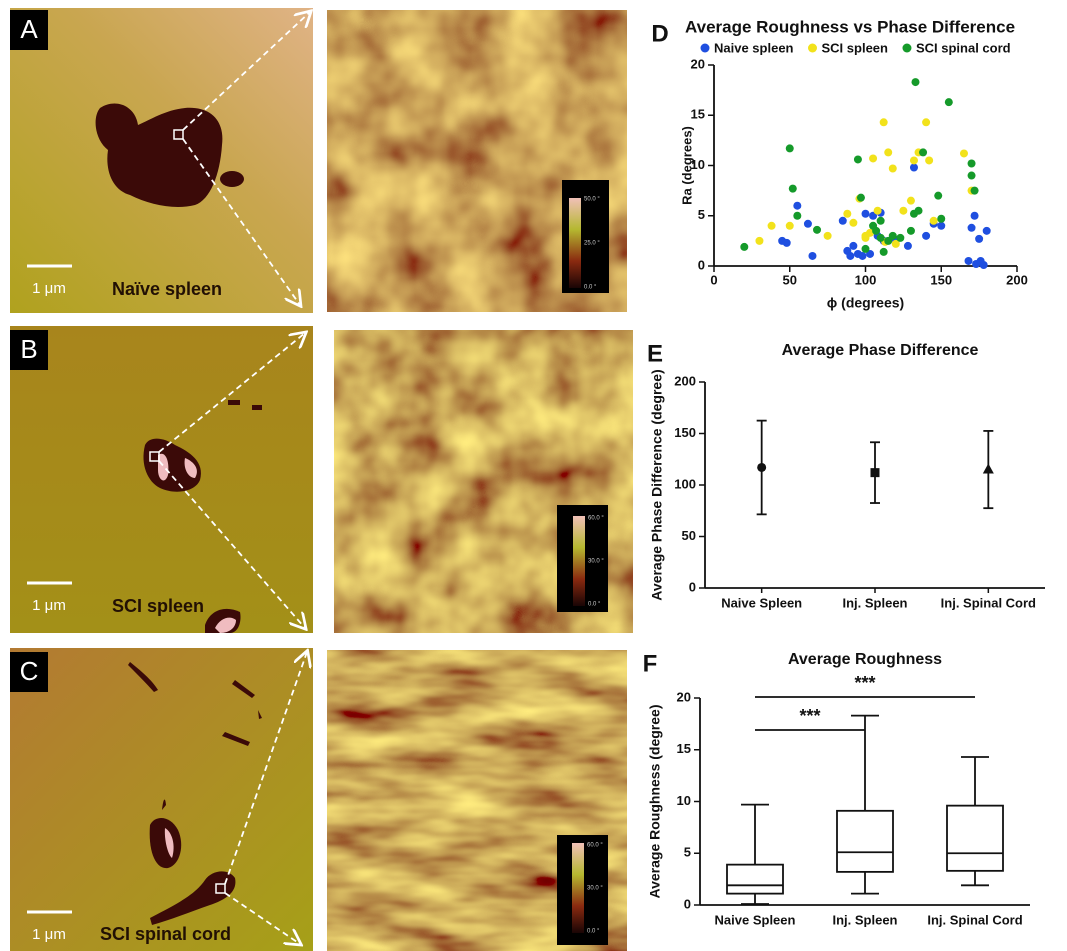 The image size is (1067, 951). What do you see at coordinates (657, 484) in the screenshot?
I see `y-axis-label: Average Phase Difference (degree)` at bounding box center [657, 484].